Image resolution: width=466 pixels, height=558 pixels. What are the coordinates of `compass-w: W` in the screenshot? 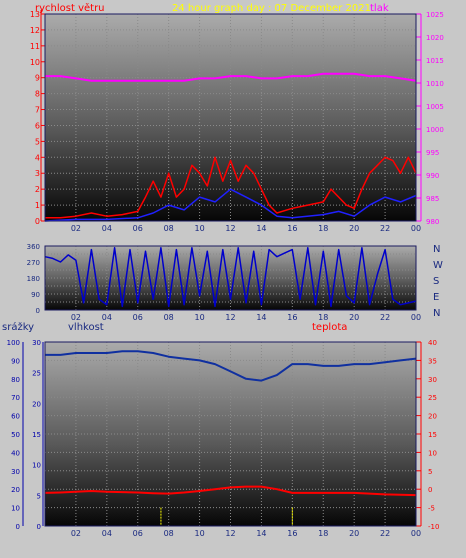 It's located at (438, 265).